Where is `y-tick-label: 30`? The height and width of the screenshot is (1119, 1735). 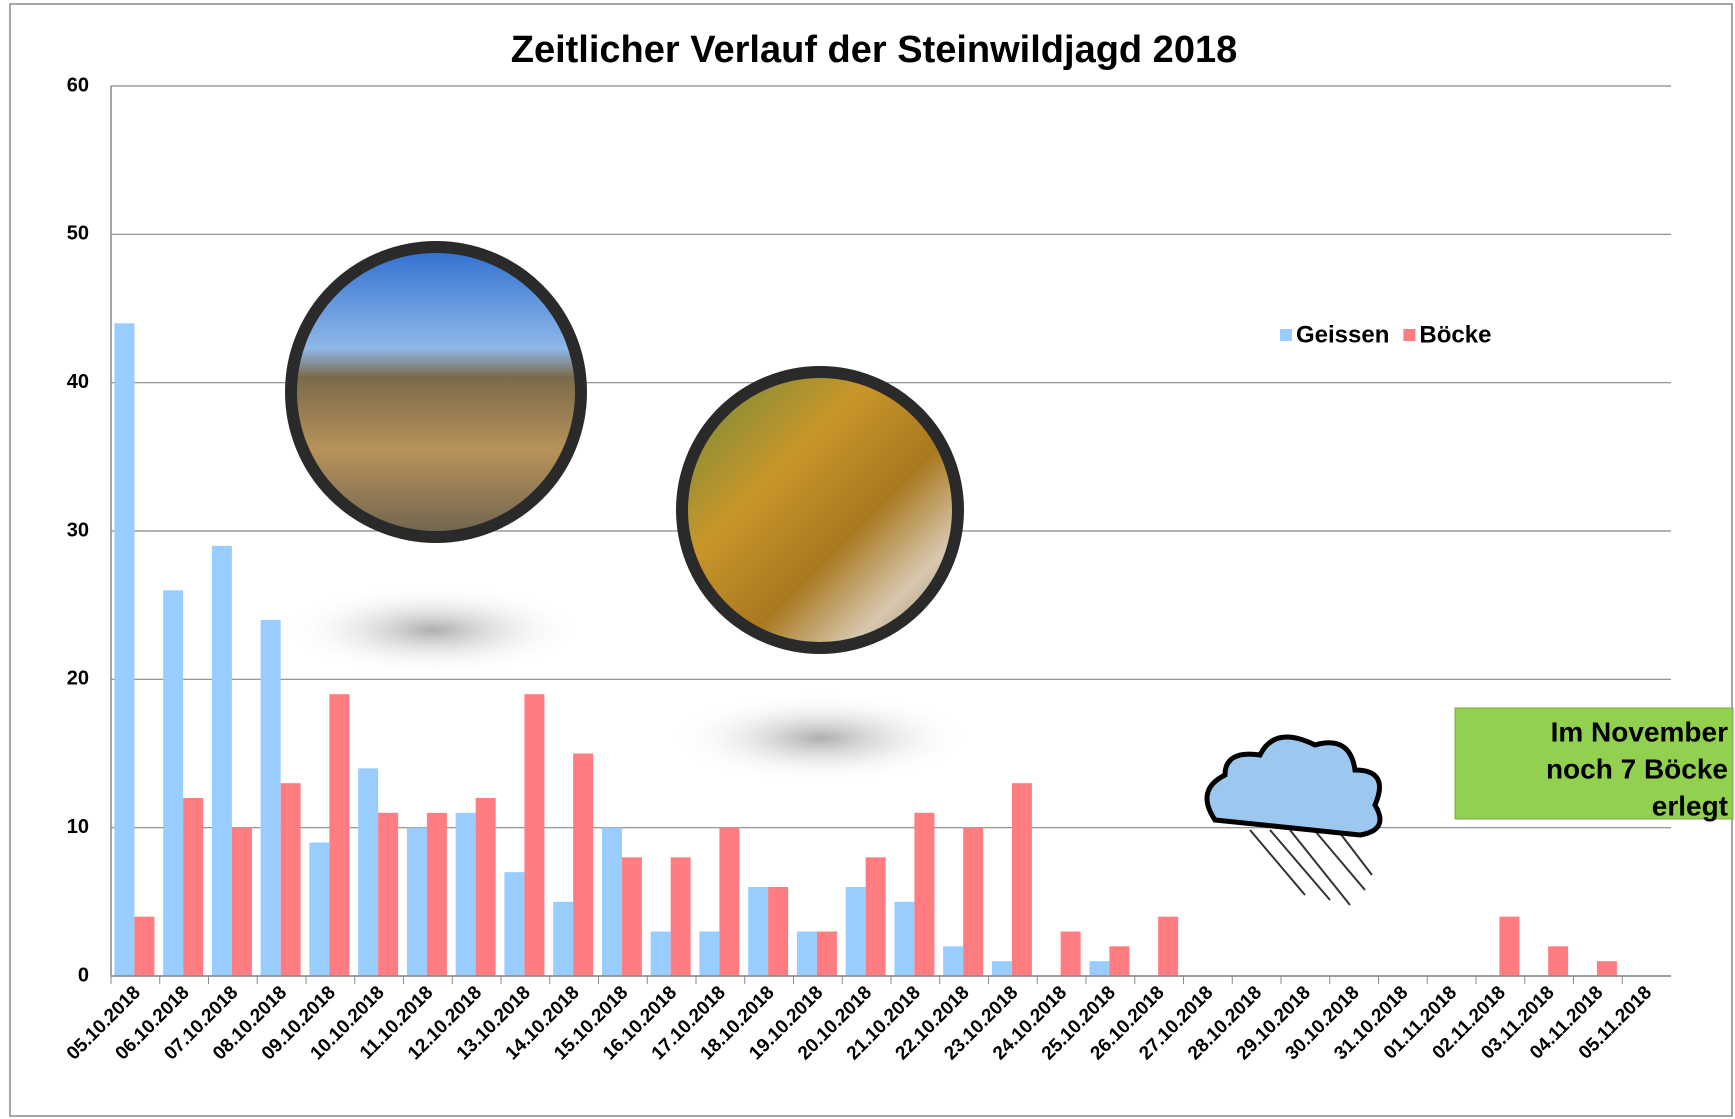
y-tick-label: 30 is located at coordinates (78, 530).